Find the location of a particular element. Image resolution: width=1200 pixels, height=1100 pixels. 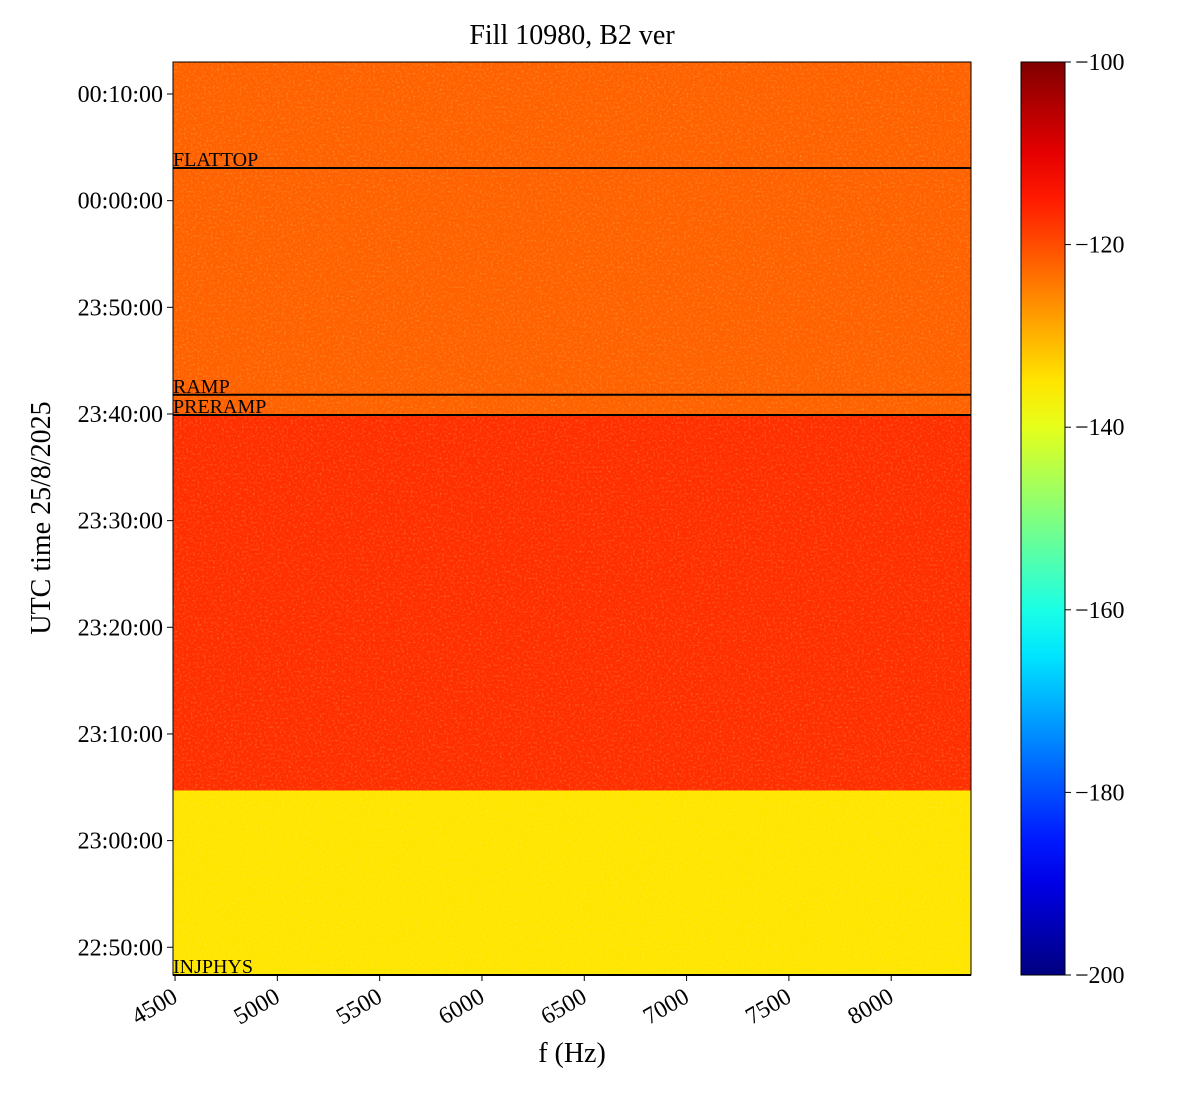

x-tick-label: 4500 is located at coordinates (154, 1007).